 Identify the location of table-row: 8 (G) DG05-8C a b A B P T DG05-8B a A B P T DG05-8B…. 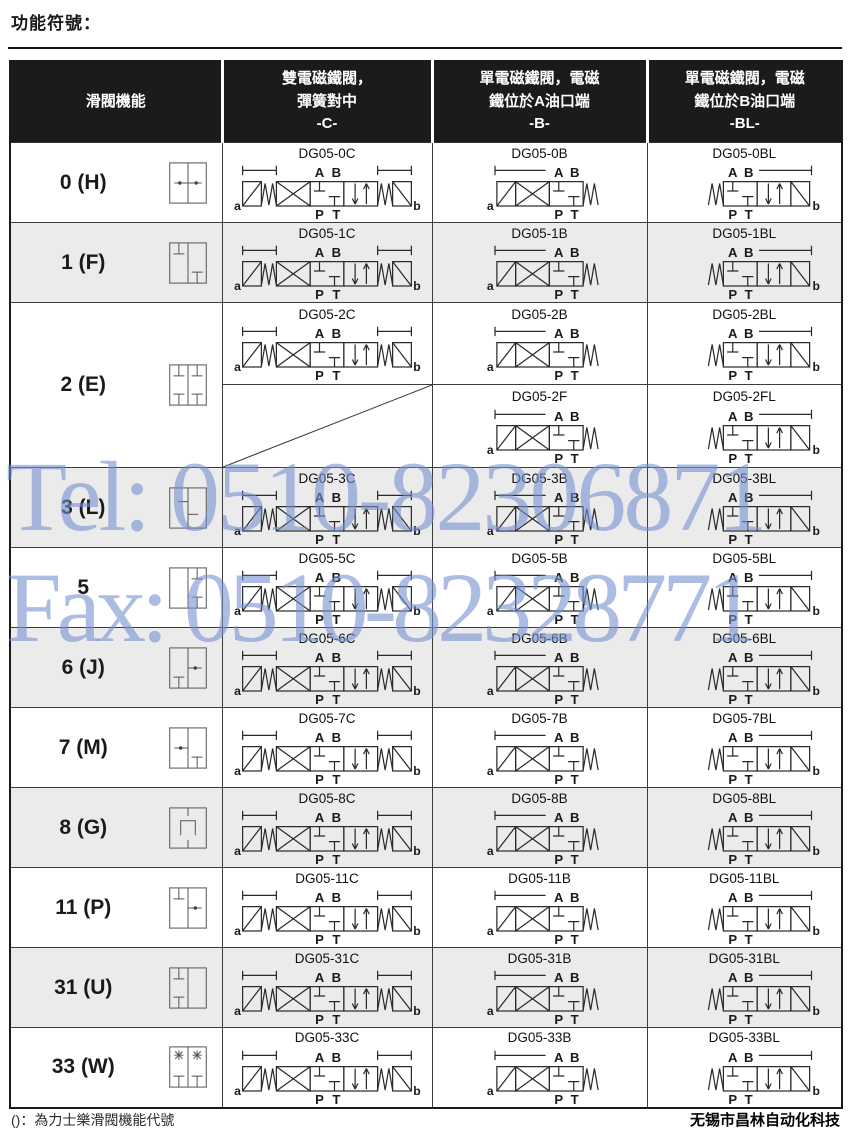
(426, 827).